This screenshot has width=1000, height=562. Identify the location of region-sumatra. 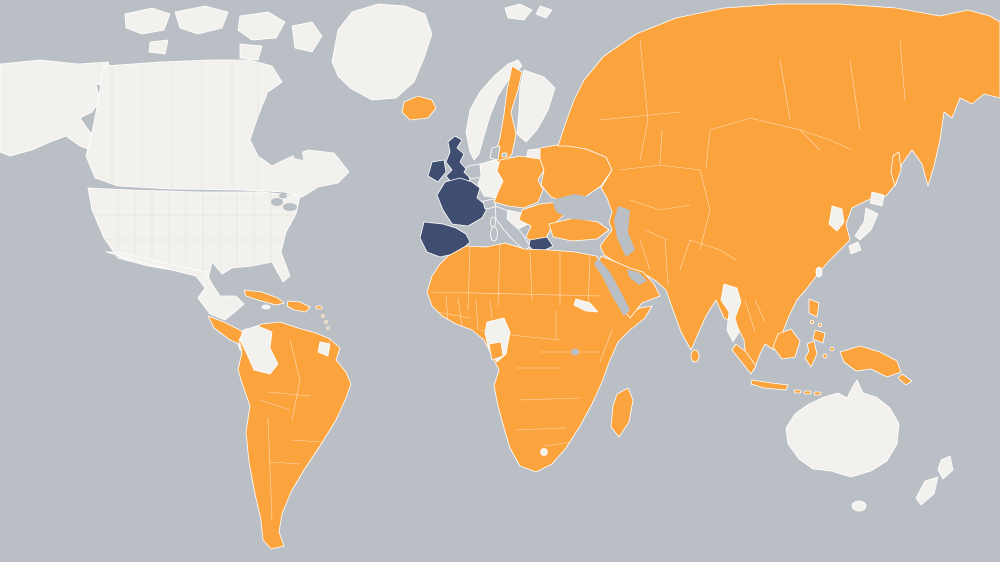
(744, 359).